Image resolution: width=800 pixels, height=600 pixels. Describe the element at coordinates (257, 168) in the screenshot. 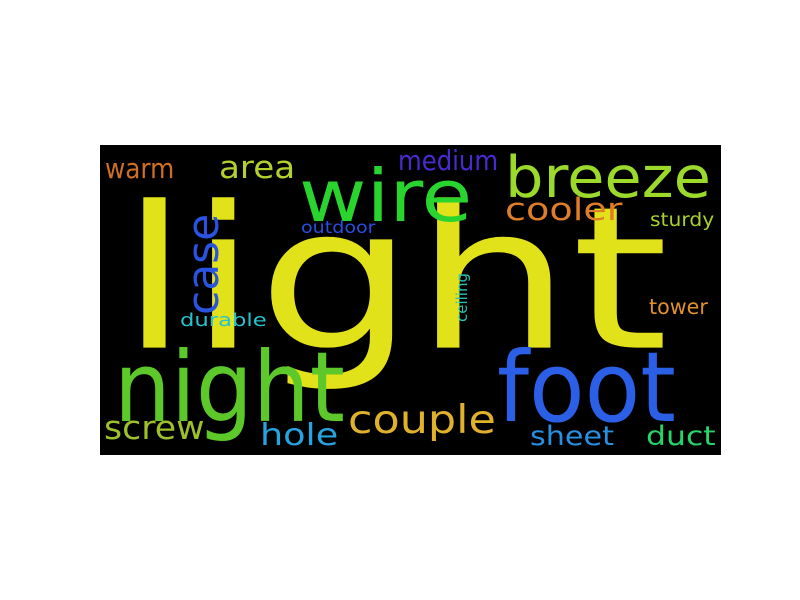

I see `word-area: area` at that location.